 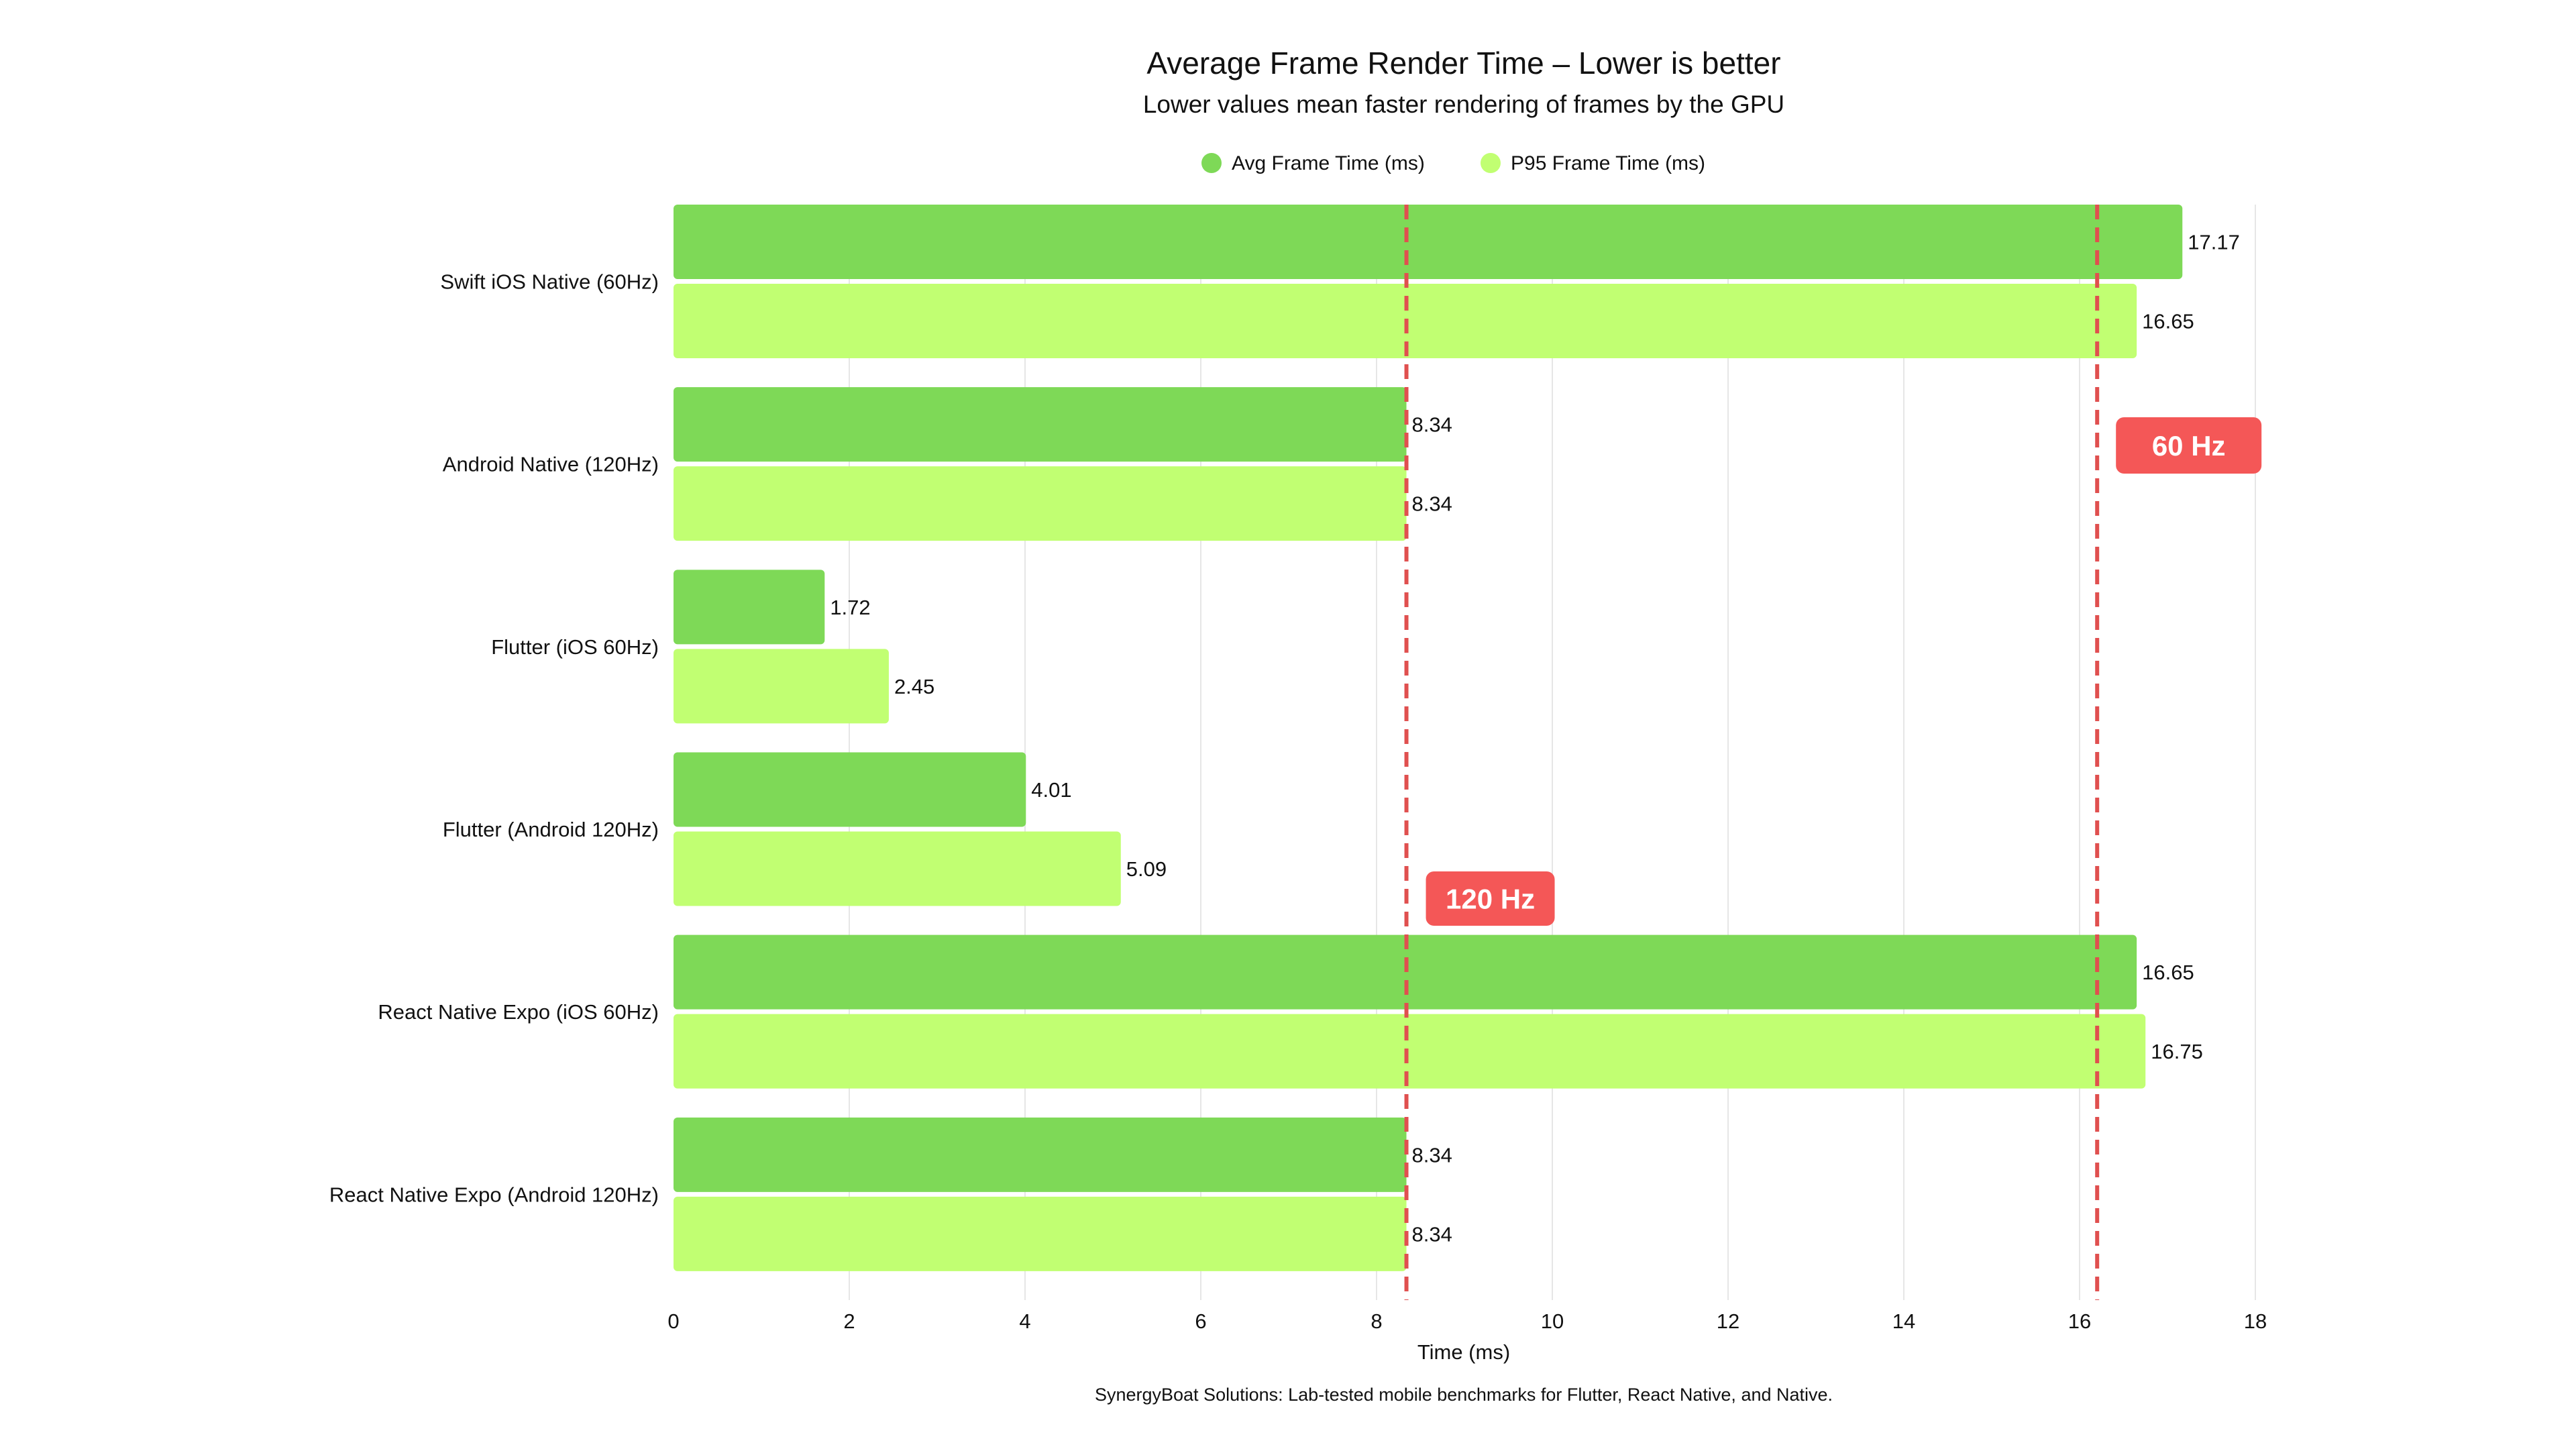 What do you see at coordinates (914, 686) in the screenshot?
I see `bar-value-label: 2.45` at bounding box center [914, 686].